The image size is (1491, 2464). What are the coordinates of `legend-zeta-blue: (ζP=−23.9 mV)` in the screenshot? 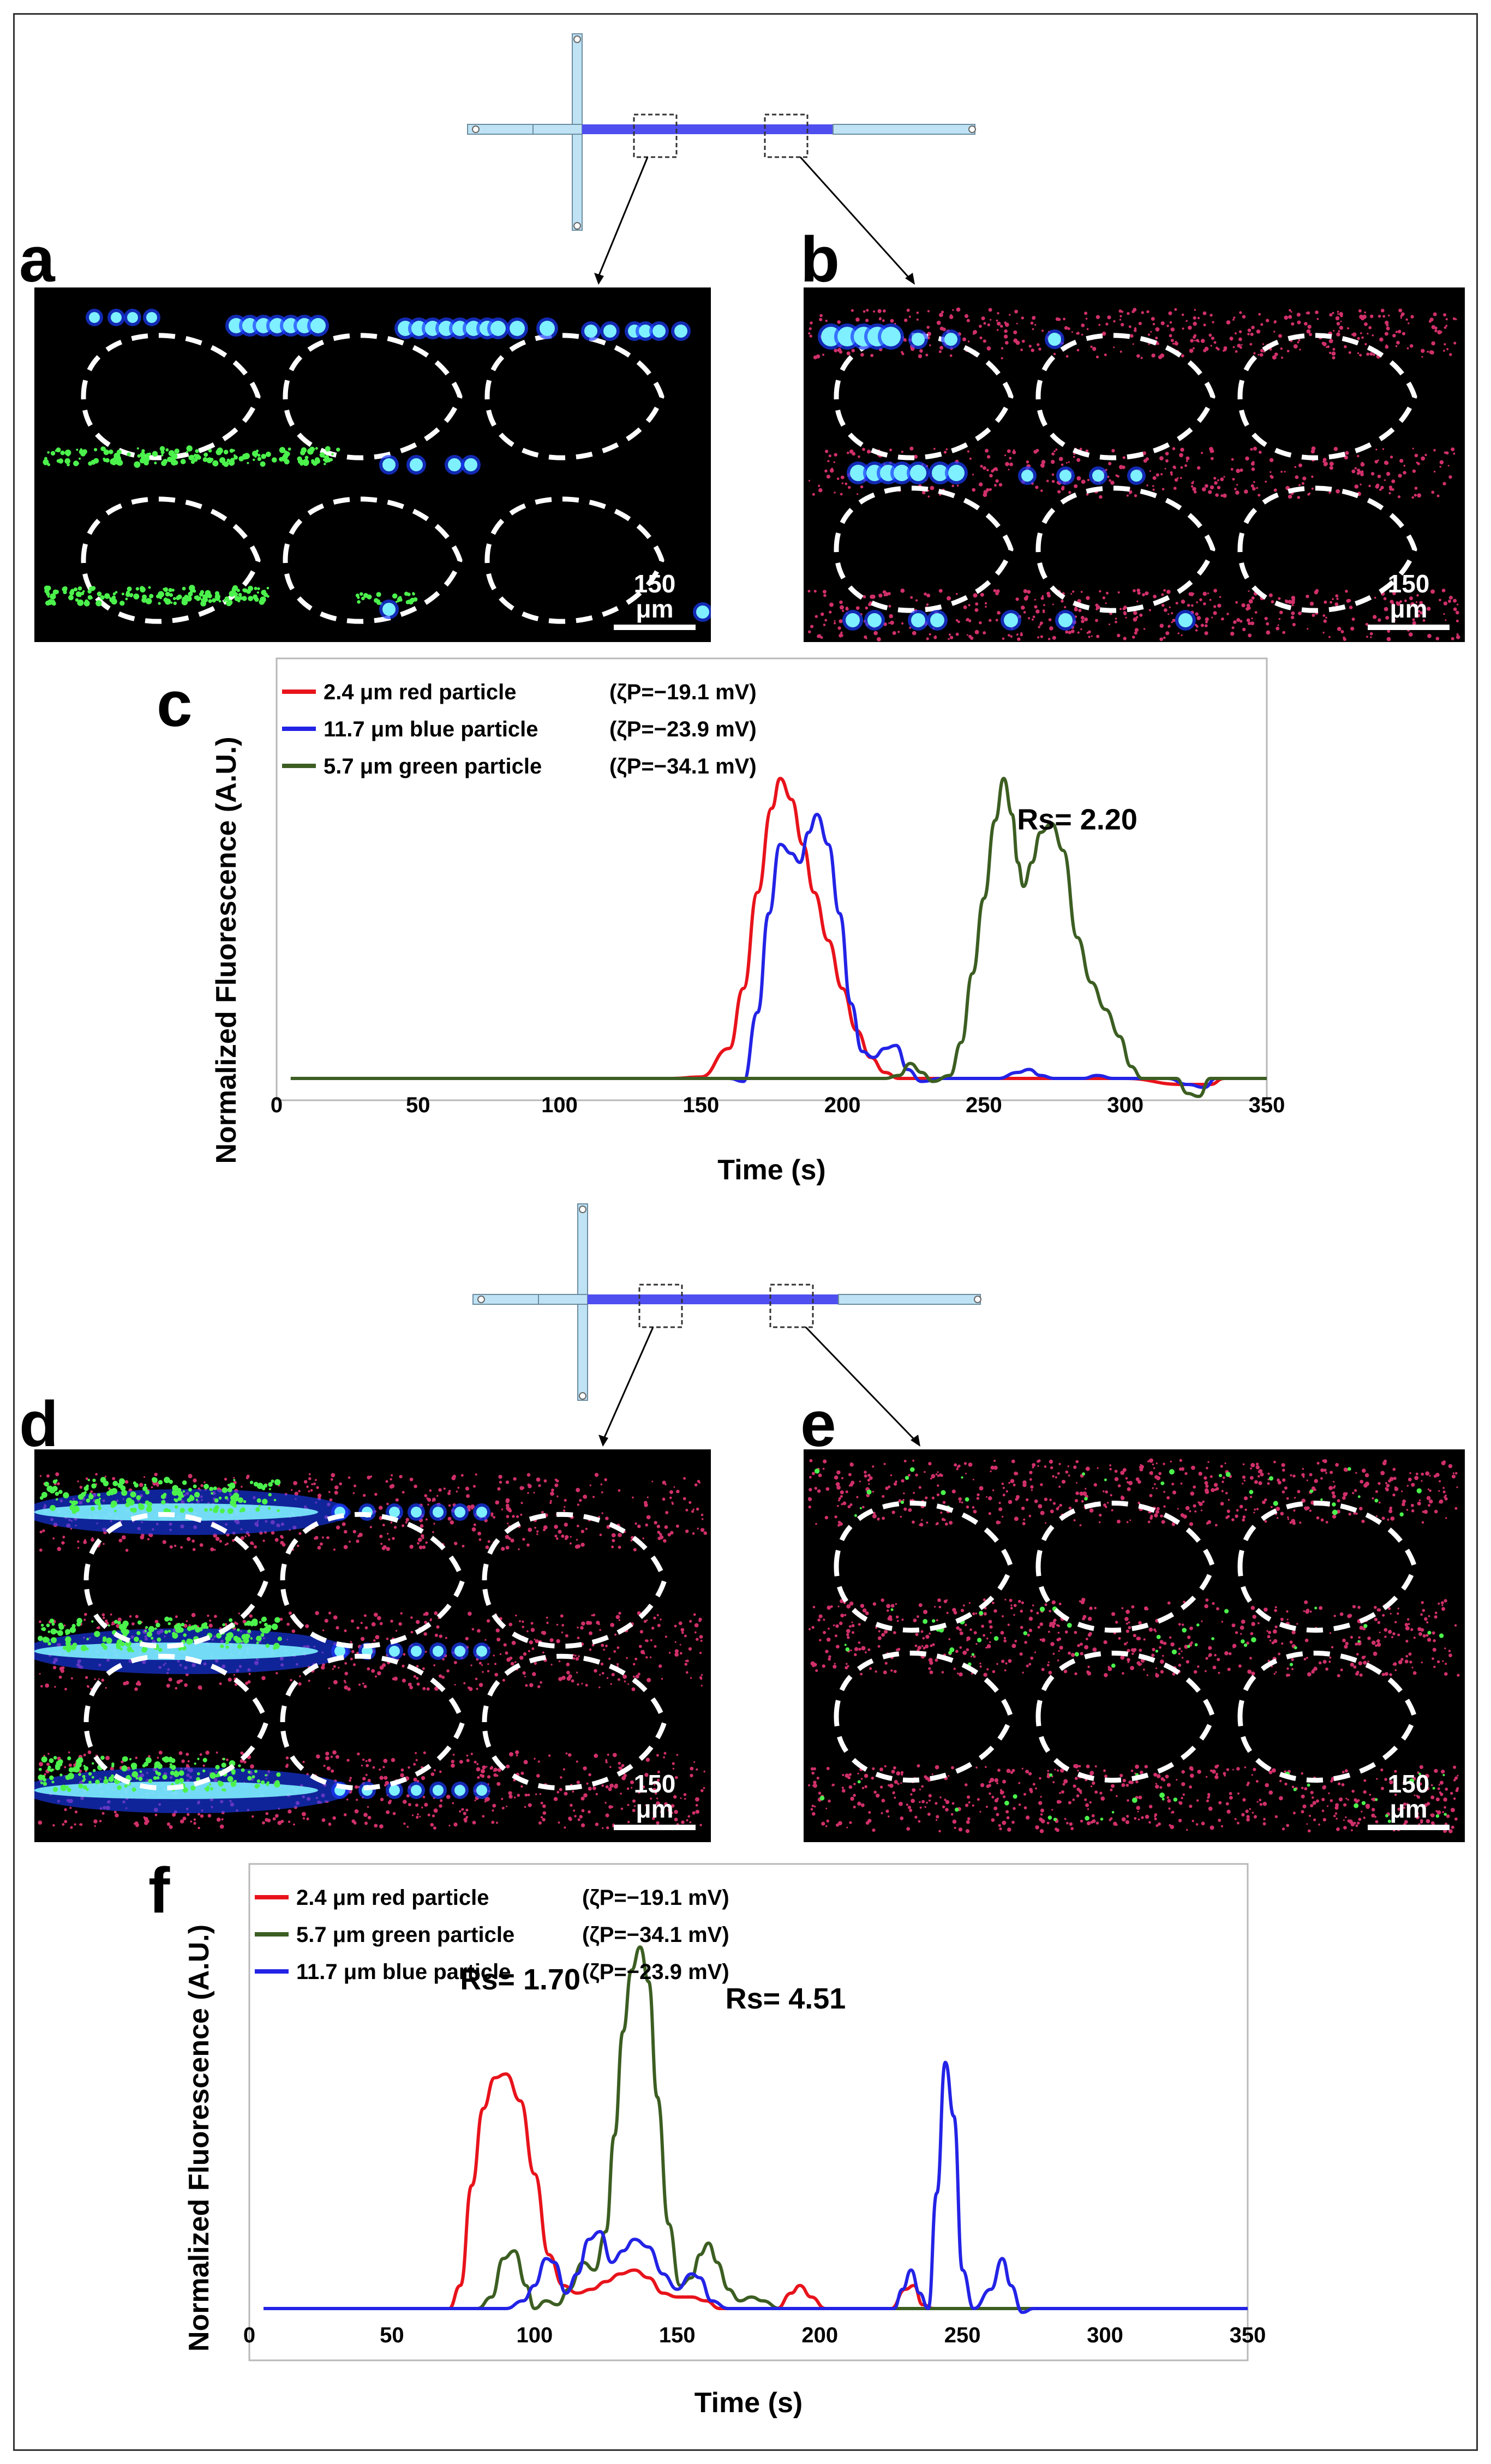 It's located at (683, 729).